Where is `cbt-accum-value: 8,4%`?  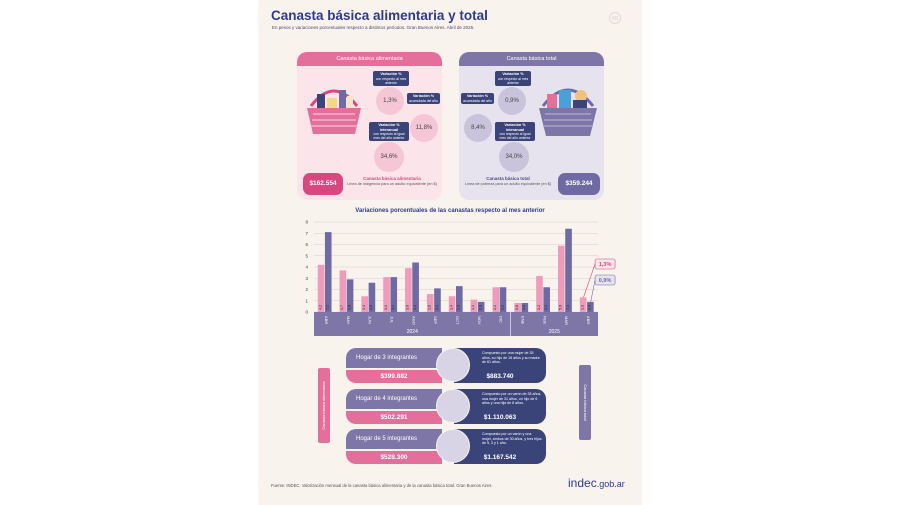
cbt-accum-value: 8,4% is located at coordinates (478, 128).